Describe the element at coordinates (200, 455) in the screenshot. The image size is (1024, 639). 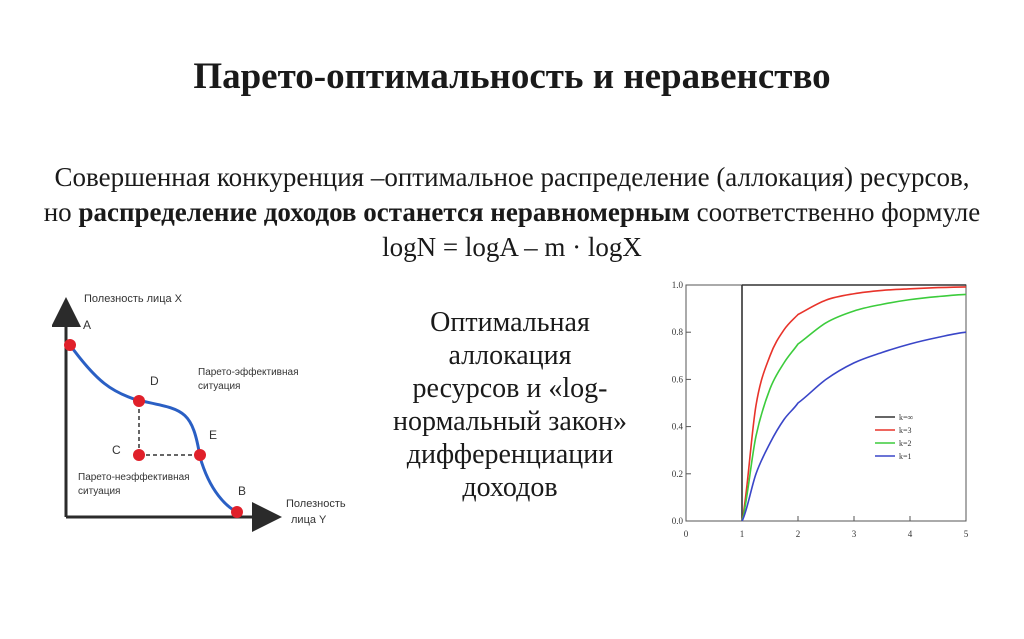
I see `point-e` at that location.